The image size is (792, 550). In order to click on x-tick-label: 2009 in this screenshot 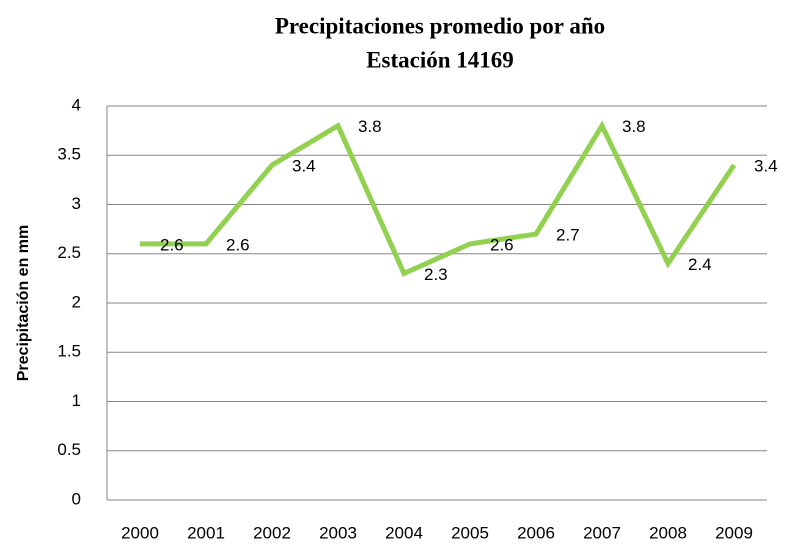, I will do `click(734, 532)`.